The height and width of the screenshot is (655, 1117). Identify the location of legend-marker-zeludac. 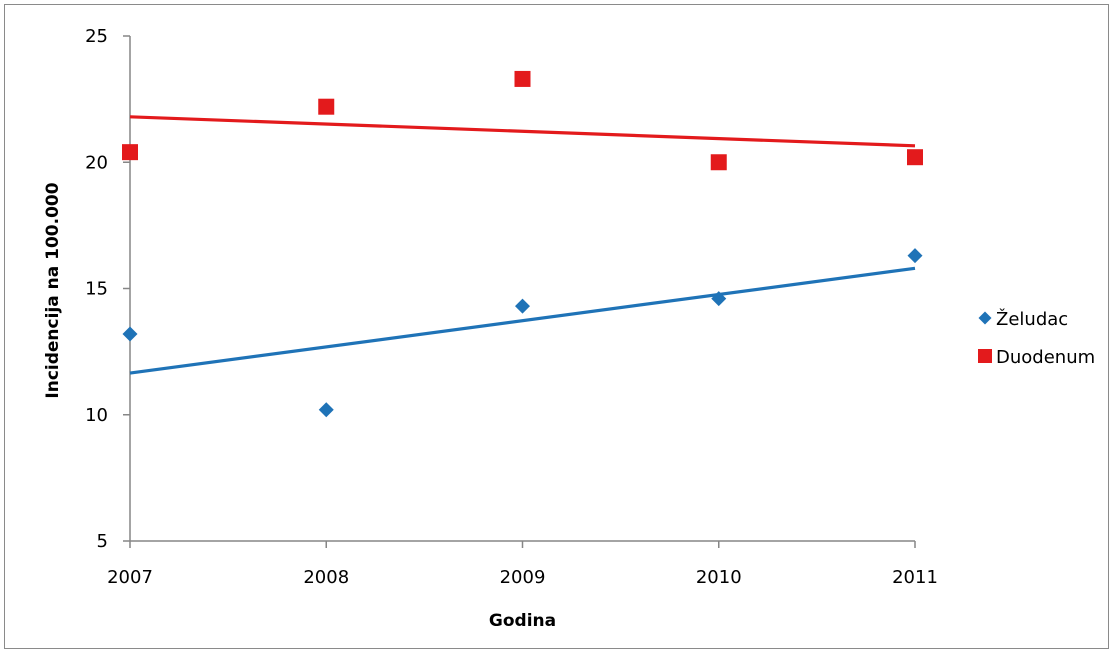
(985, 318).